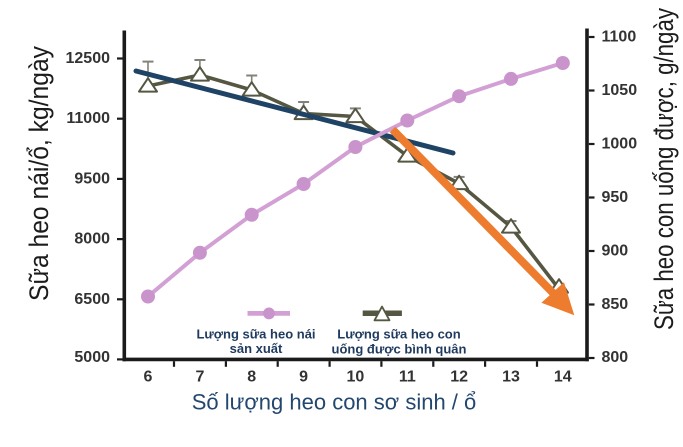 The image size is (683, 447). Describe the element at coordinates (398, 334) in the screenshot. I see `svg-text: Lượng sữa heo con` at that location.